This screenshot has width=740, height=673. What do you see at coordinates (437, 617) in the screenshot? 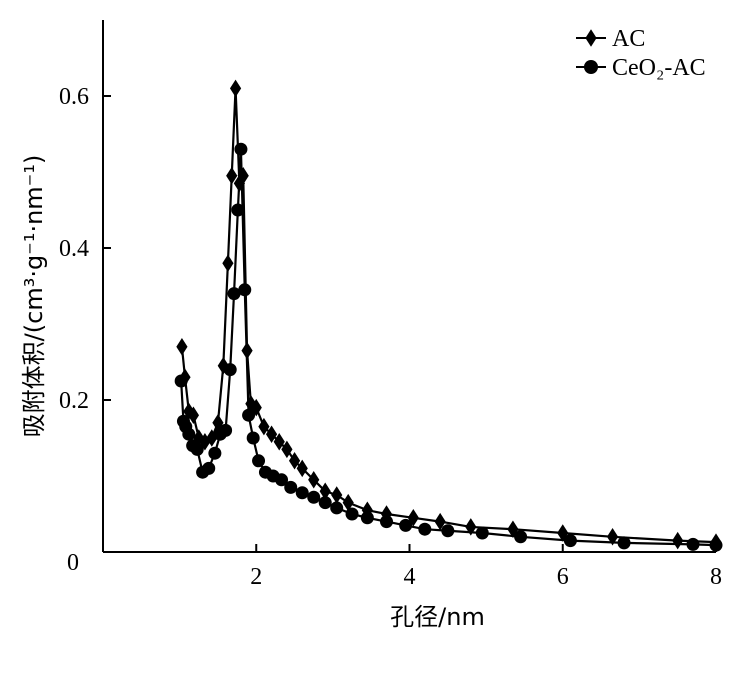
I see `x-axis-title: 孔径/nm` at bounding box center [437, 617].